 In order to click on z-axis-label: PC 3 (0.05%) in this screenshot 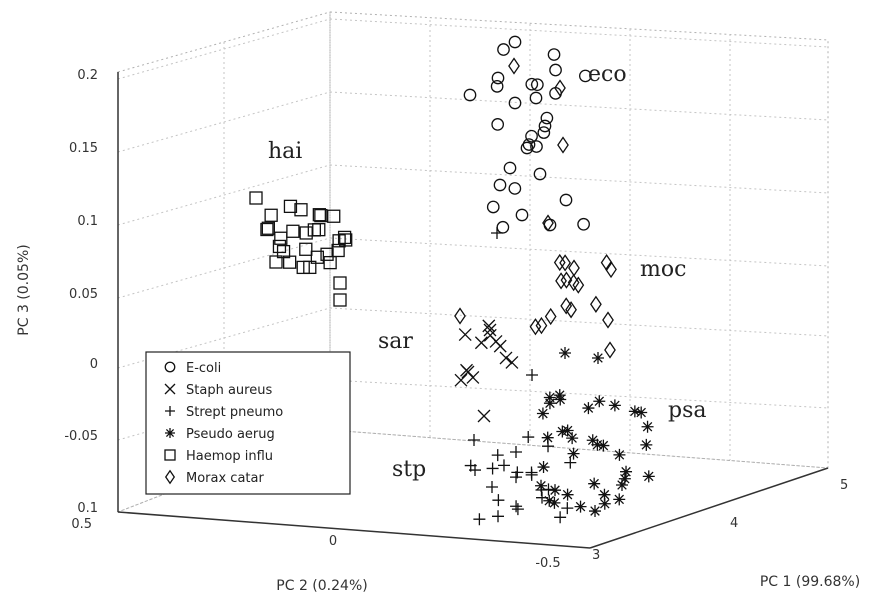, I will do `click(24, 289)`.